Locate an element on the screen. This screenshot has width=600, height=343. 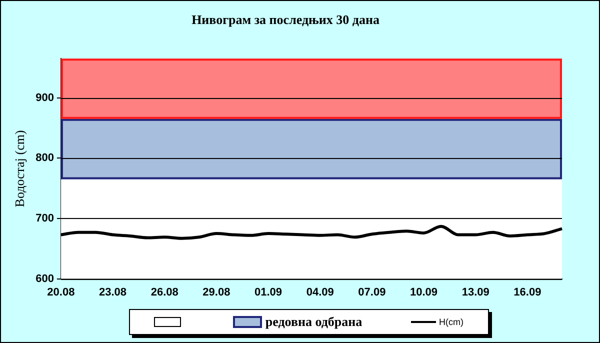
x-tick-label: 10.09 is located at coordinates (424, 292).